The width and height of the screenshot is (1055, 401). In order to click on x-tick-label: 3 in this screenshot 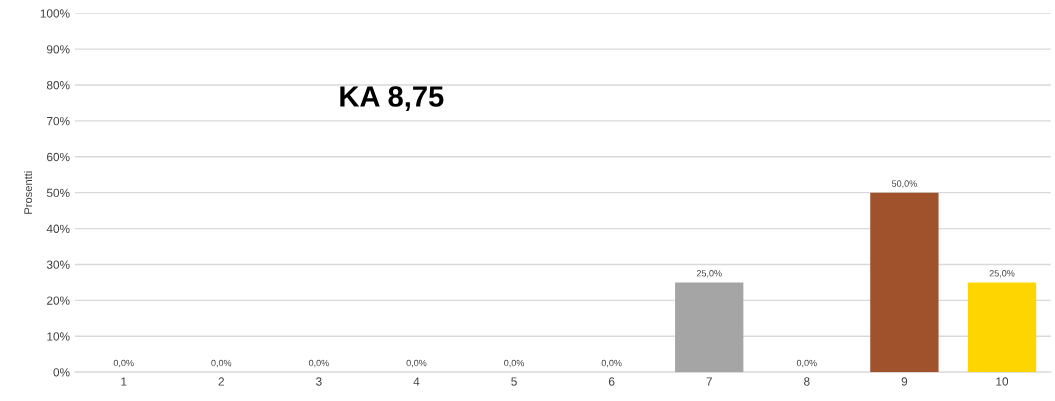, I will do `click(319, 381)`.